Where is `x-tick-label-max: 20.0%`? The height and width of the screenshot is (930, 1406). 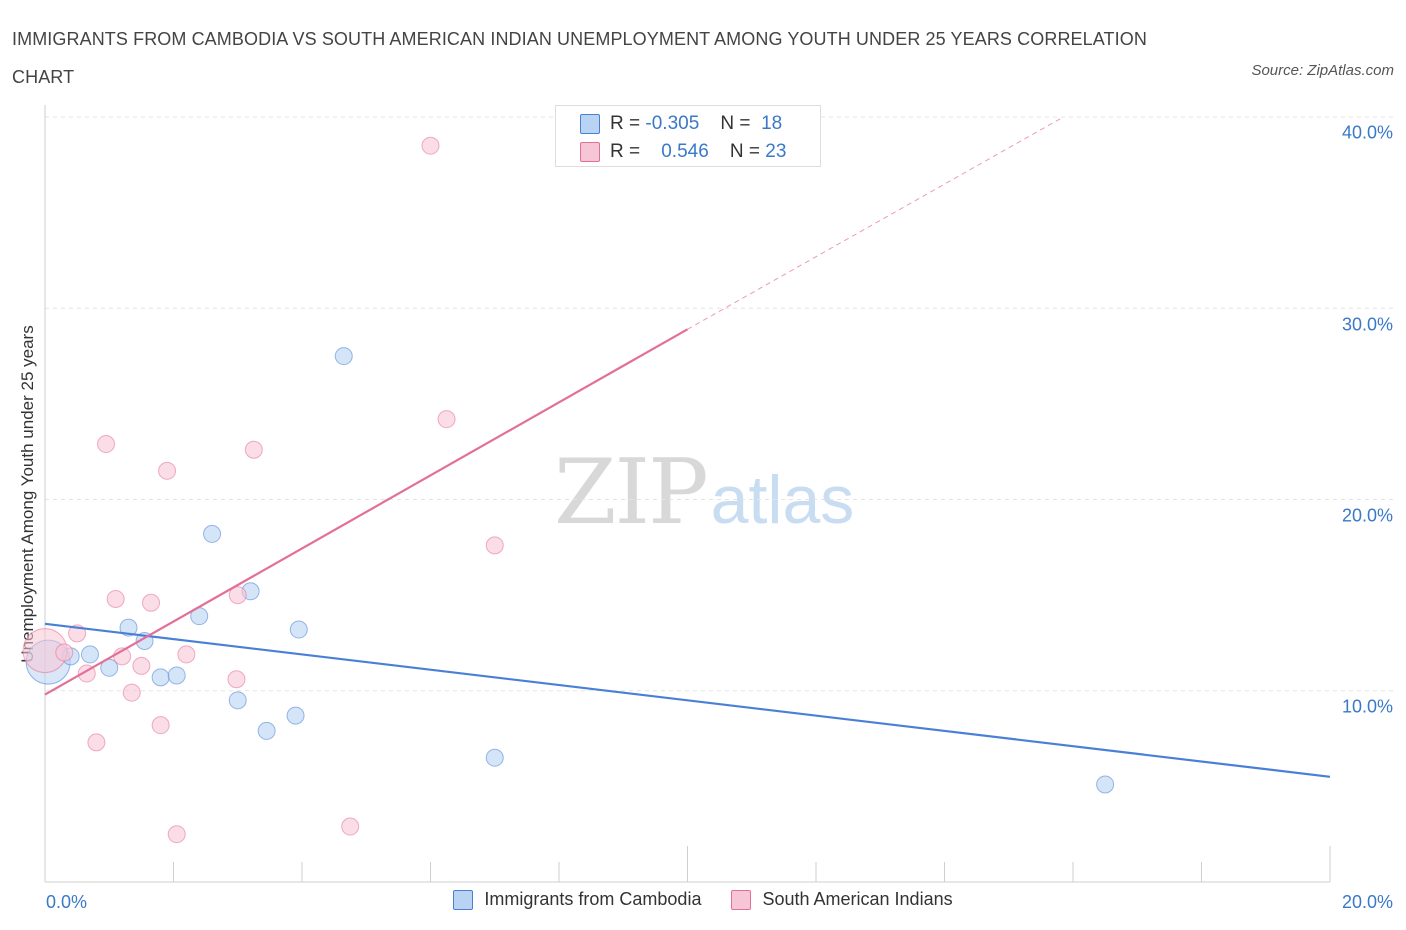
x-tick-label-max: 20.0% is located at coordinates (1367, 902).